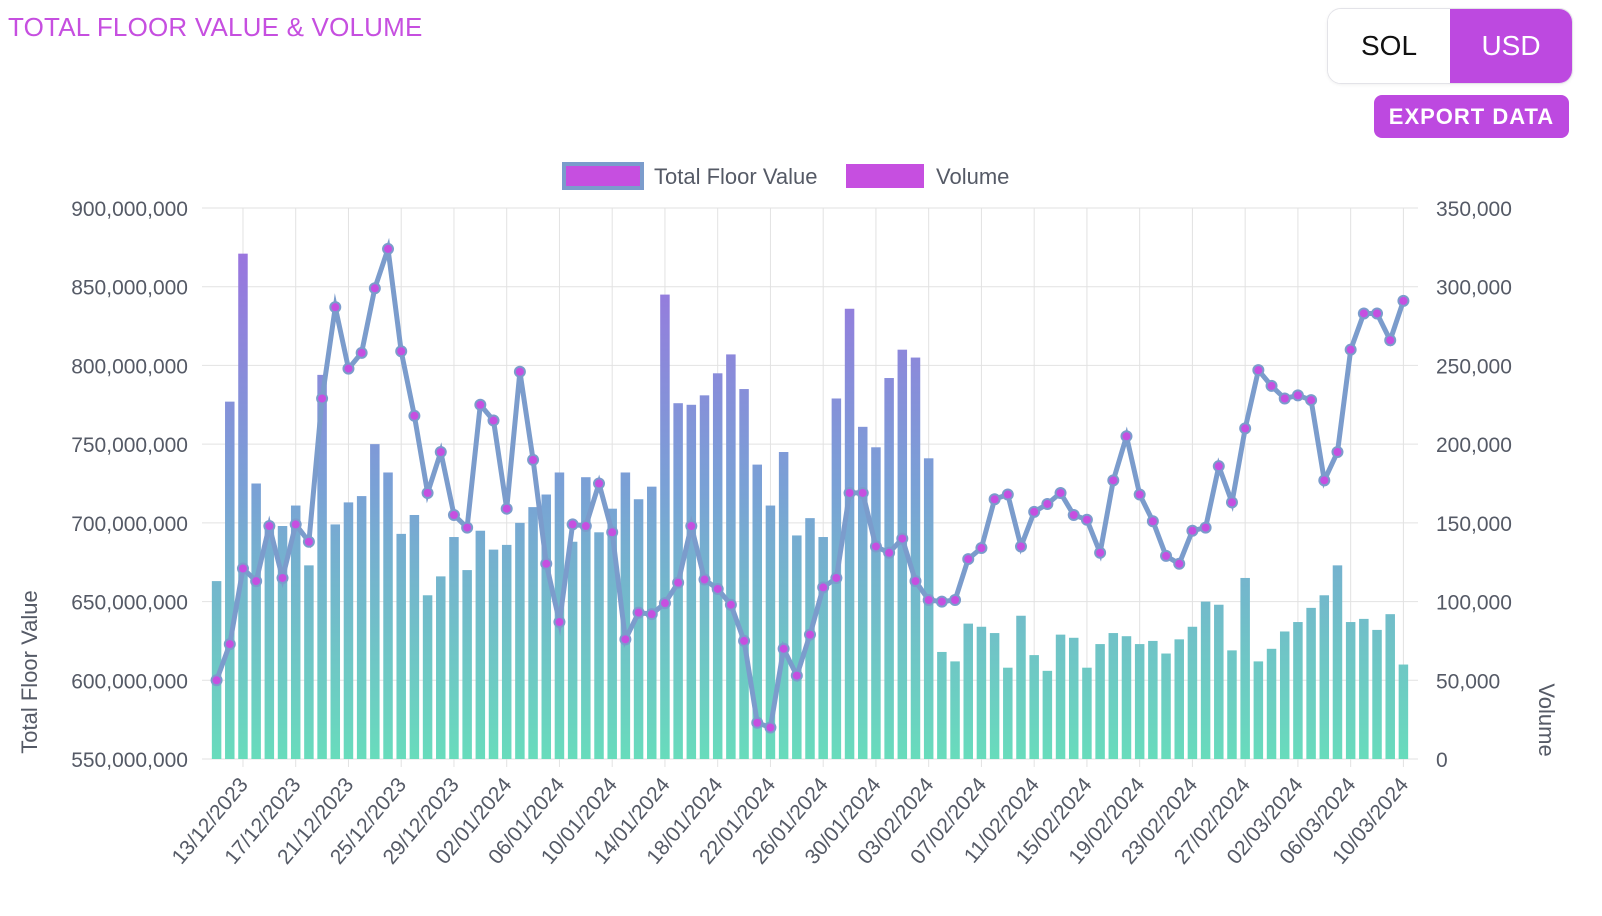 The height and width of the screenshot is (916, 1602). What do you see at coordinates (603, 176) in the screenshot?
I see `legend-swatch-floor-value` at bounding box center [603, 176].